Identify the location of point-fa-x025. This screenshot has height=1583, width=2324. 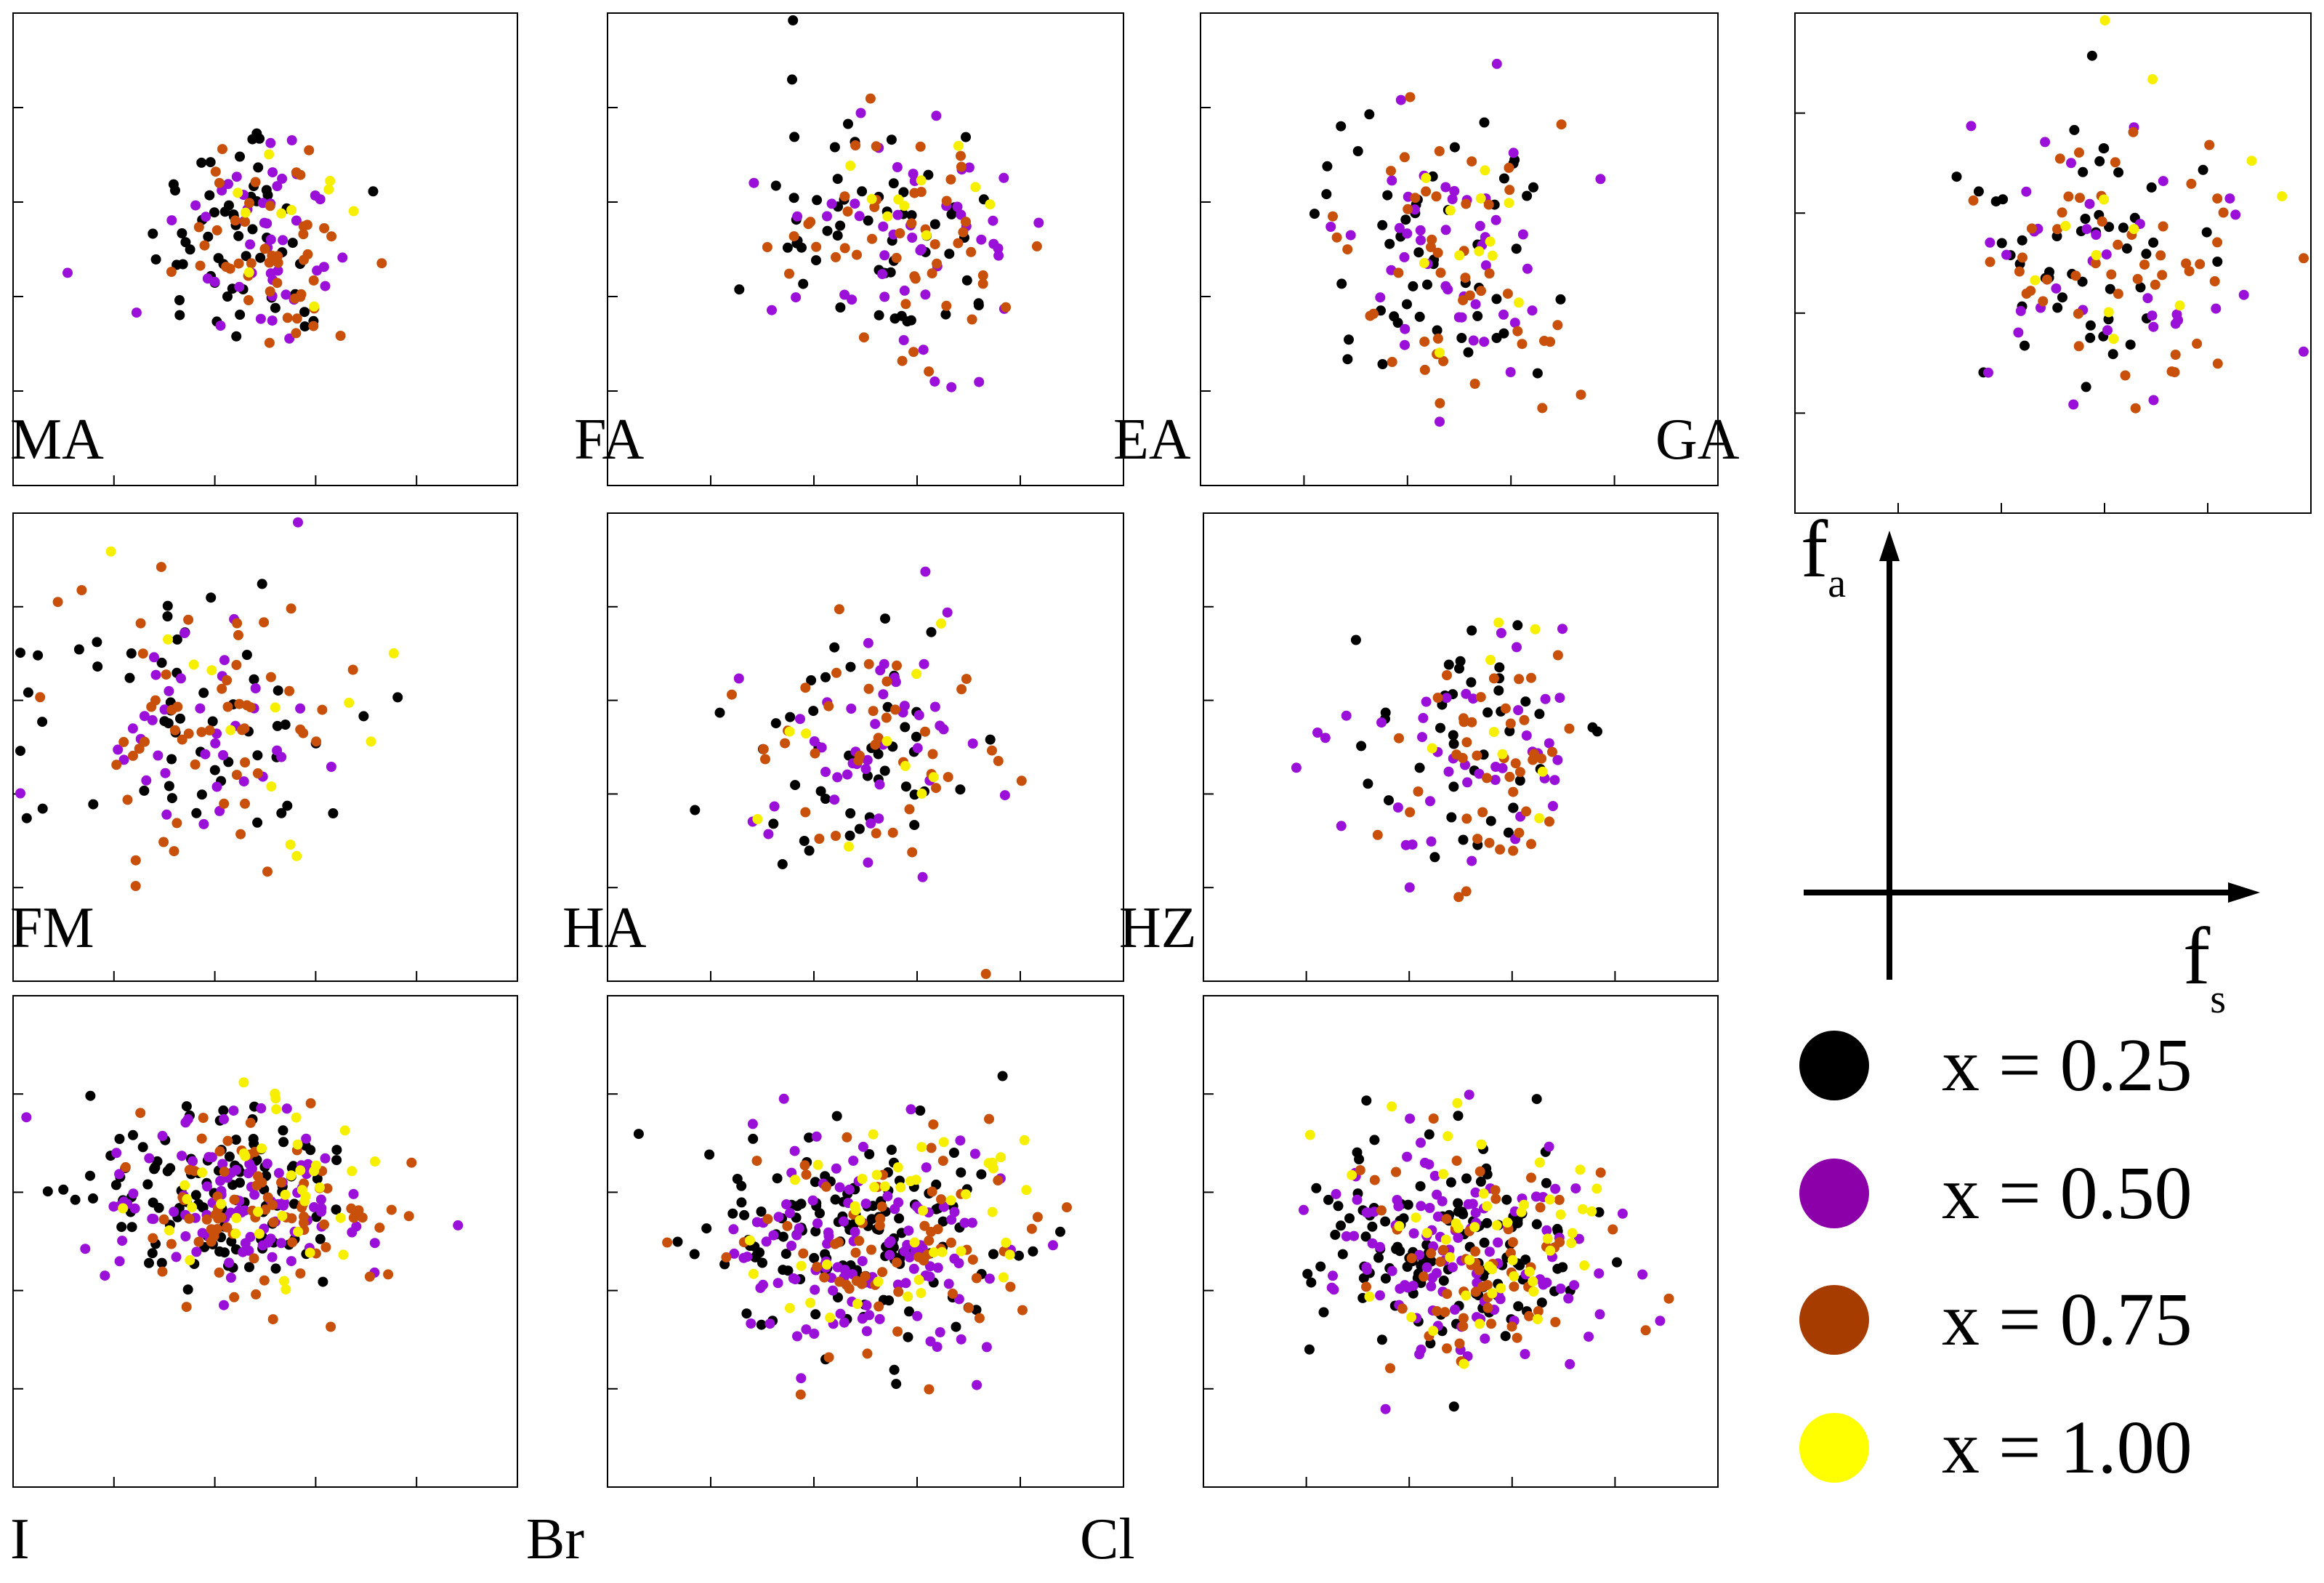
(878, 315).